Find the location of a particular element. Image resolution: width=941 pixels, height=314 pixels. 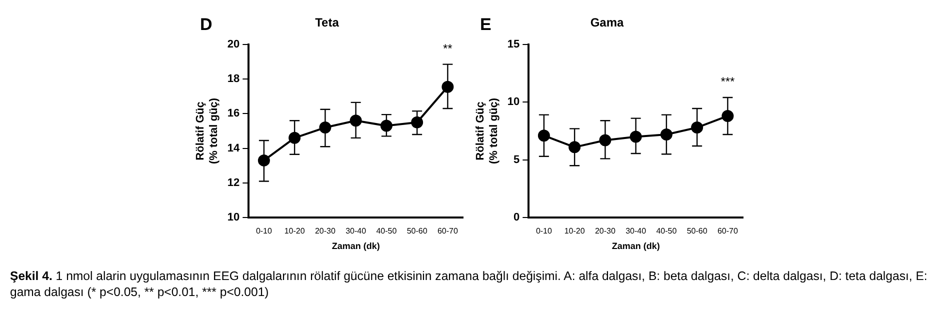

y-tick-label: 12 is located at coordinates (233, 182).